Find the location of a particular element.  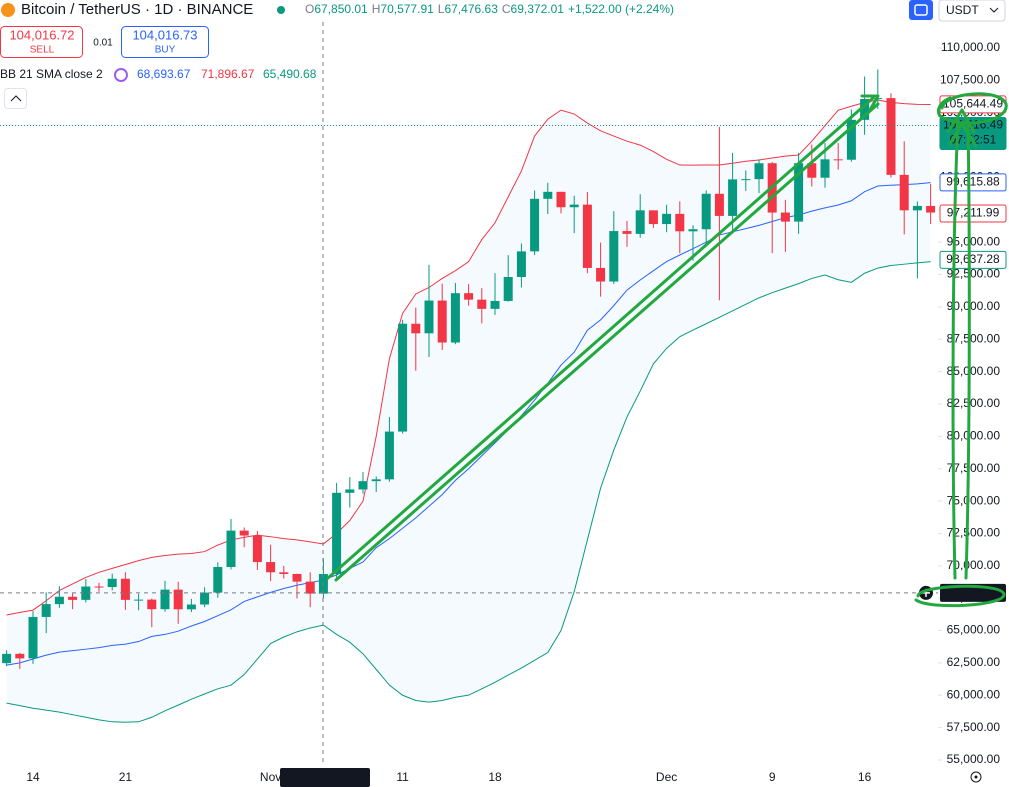

price-tag-label: 99,615.88 is located at coordinates (973, 182).